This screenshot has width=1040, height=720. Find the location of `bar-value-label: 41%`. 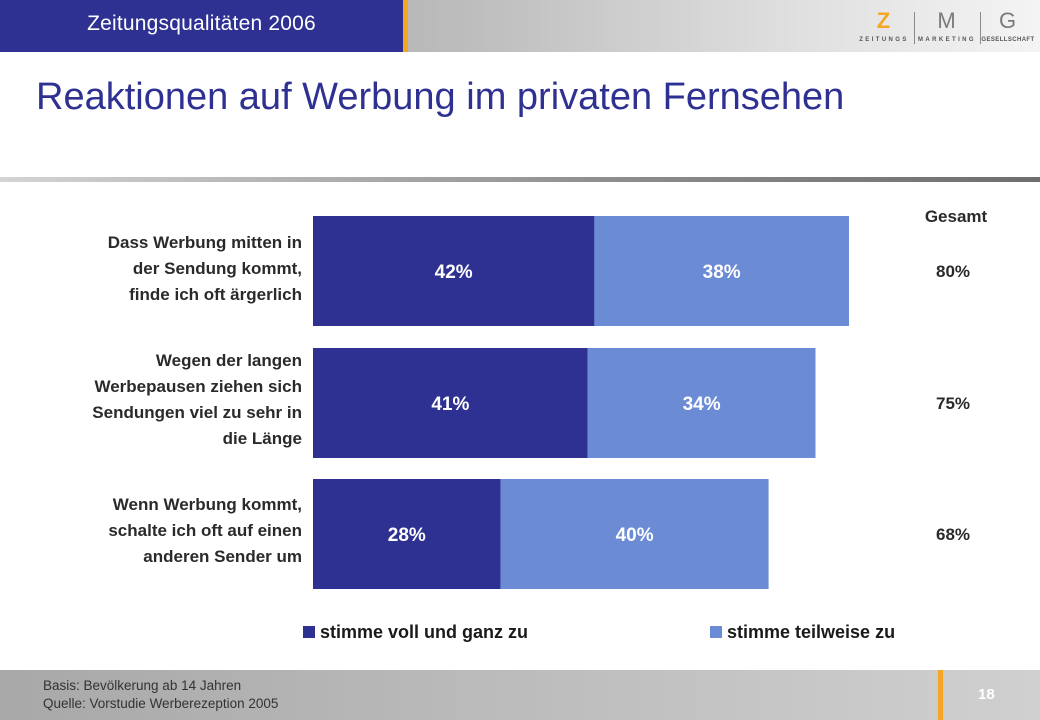

bar-value-label: 41% is located at coordinates (450, 404).